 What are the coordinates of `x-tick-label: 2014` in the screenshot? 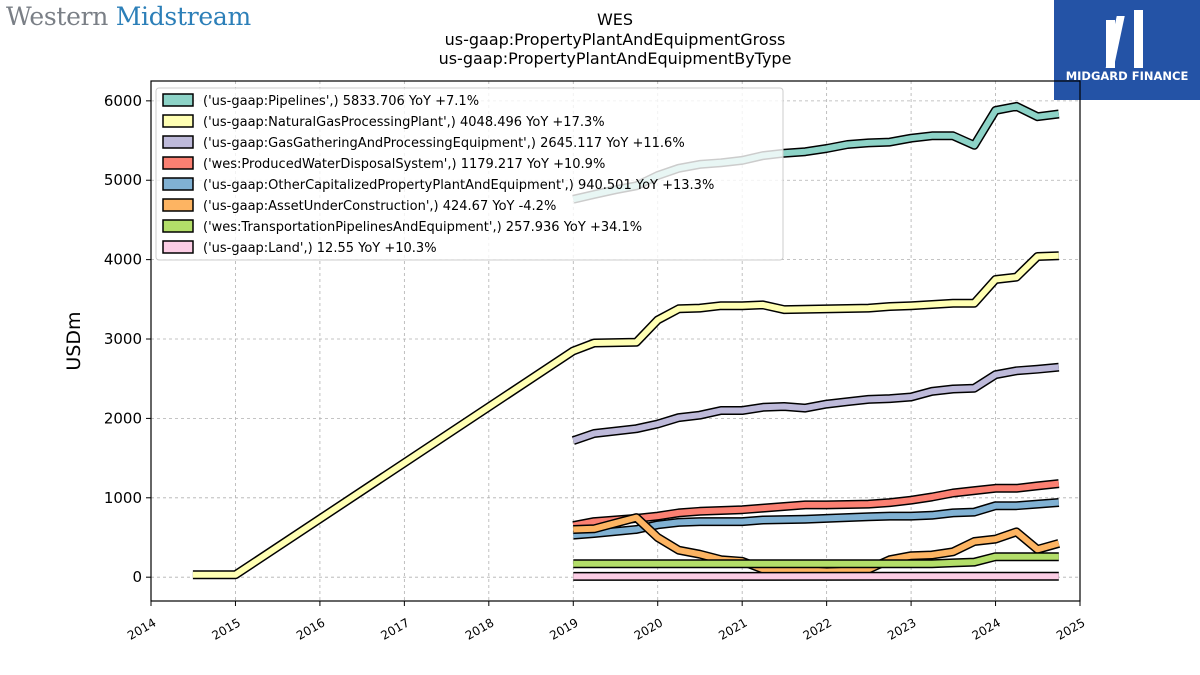 It's located at (141, 628).